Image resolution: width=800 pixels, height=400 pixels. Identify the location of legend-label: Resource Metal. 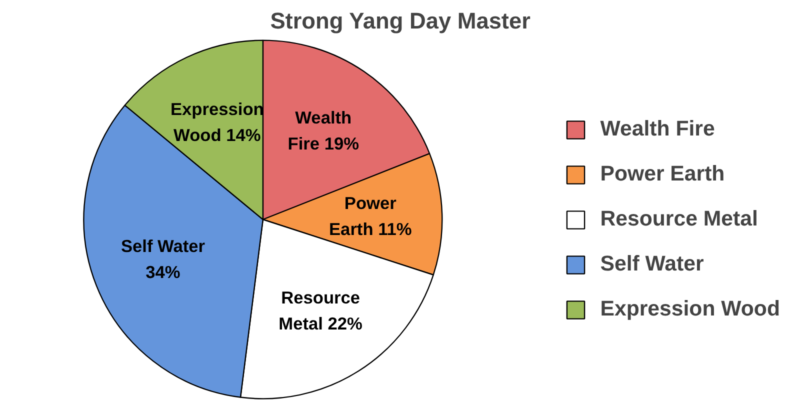
(679, 219).